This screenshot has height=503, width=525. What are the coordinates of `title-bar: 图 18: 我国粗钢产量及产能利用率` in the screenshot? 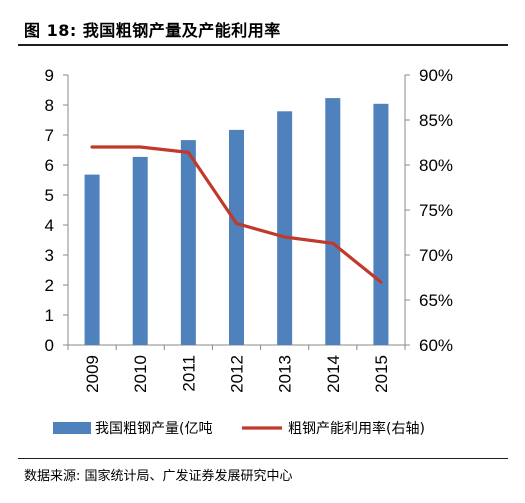 It's located at (263, 30).